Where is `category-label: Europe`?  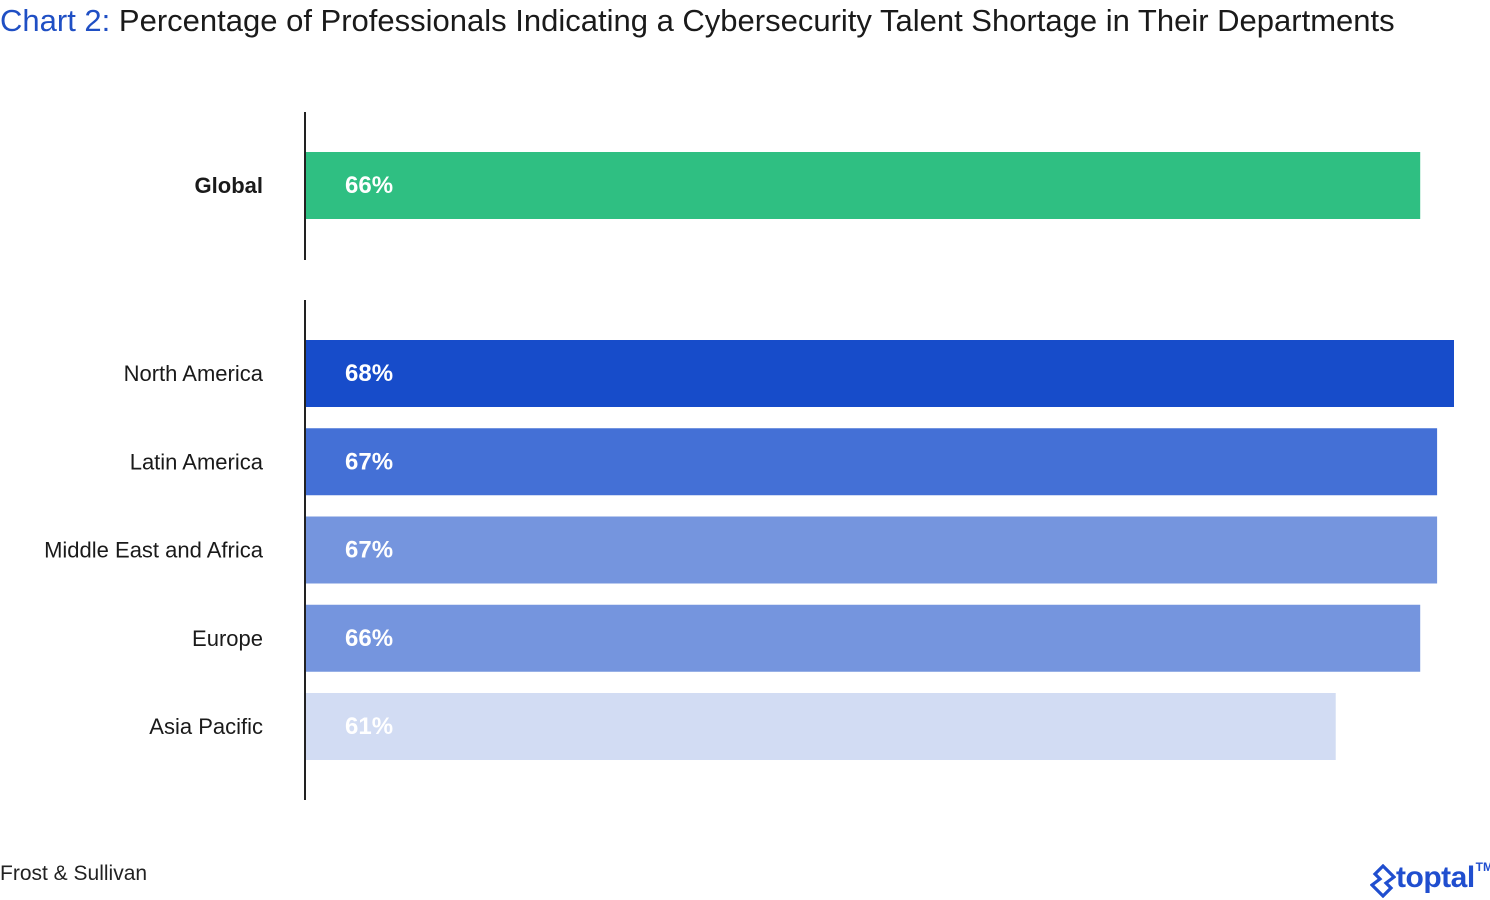 category-label: Europe is located at coordinates (227, 638).